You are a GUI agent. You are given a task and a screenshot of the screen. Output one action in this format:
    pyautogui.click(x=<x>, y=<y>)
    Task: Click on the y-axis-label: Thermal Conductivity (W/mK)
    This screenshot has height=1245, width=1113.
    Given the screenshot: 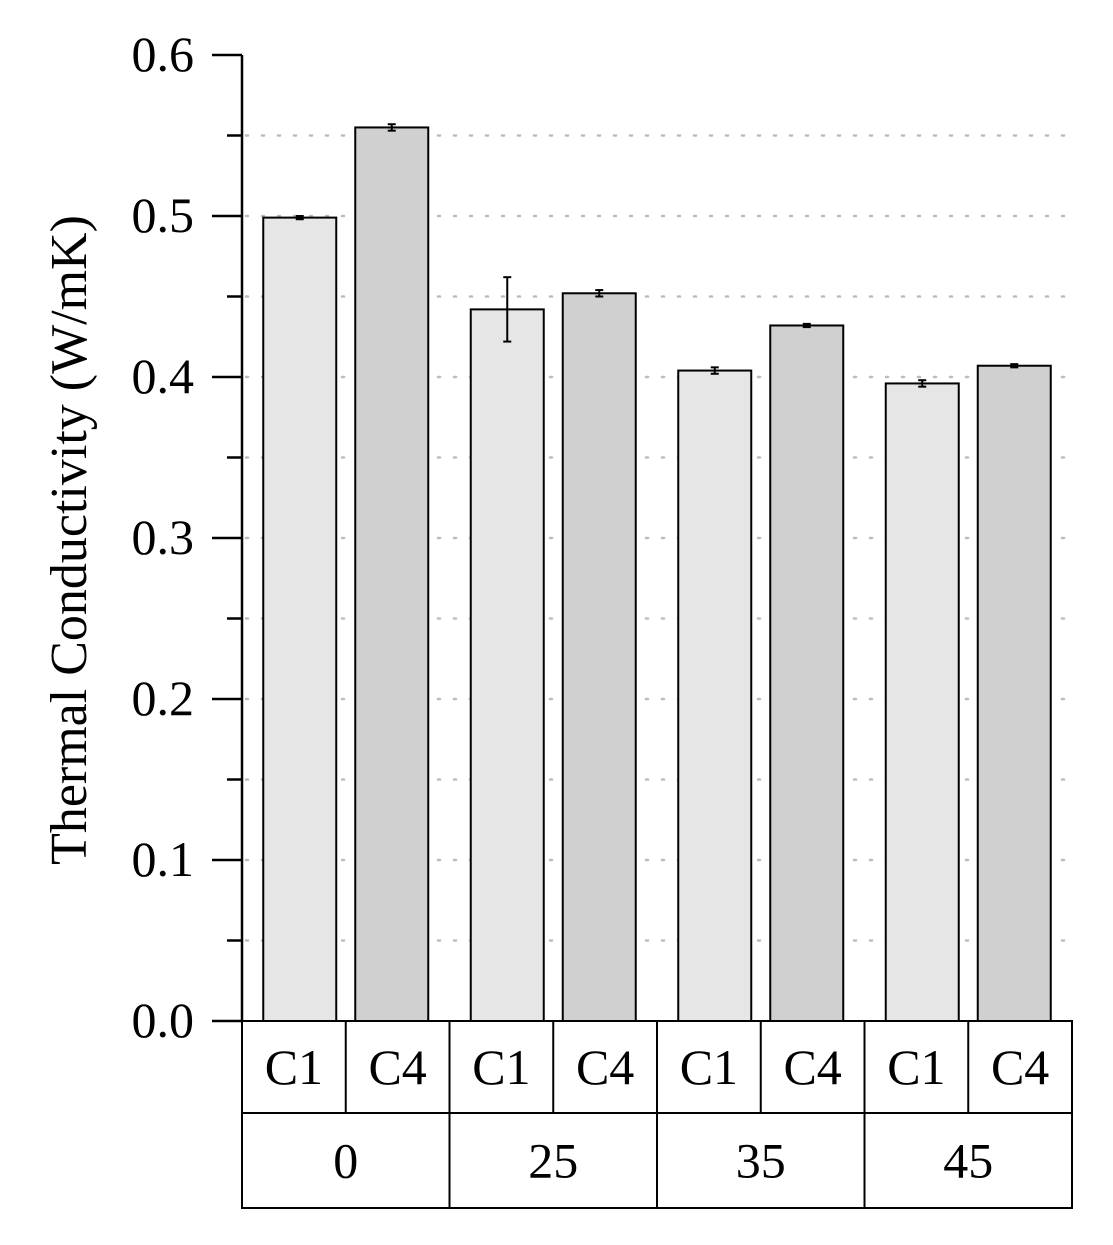 What is the action you would take?
    pyautogui.click(x=69, y=540)
    